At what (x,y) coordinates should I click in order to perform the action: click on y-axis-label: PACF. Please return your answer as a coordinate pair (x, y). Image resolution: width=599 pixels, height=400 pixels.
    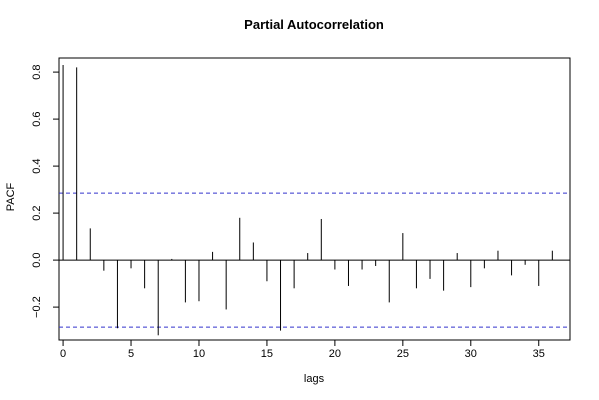
    Looking at the image, I should click on (11, 196).